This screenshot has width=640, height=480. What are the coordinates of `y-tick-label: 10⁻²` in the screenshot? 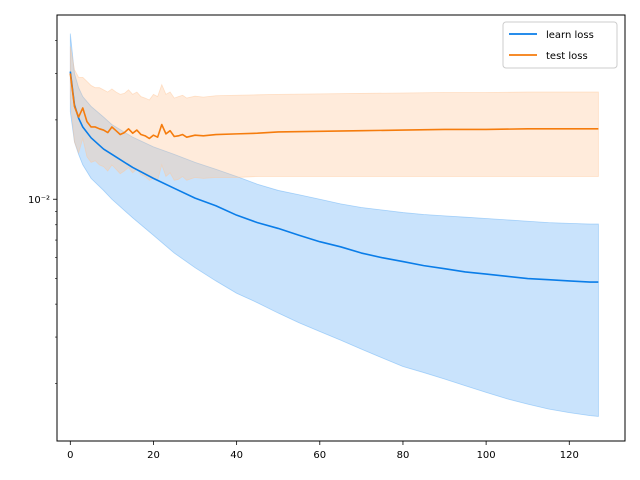 It's located at (39, 200).